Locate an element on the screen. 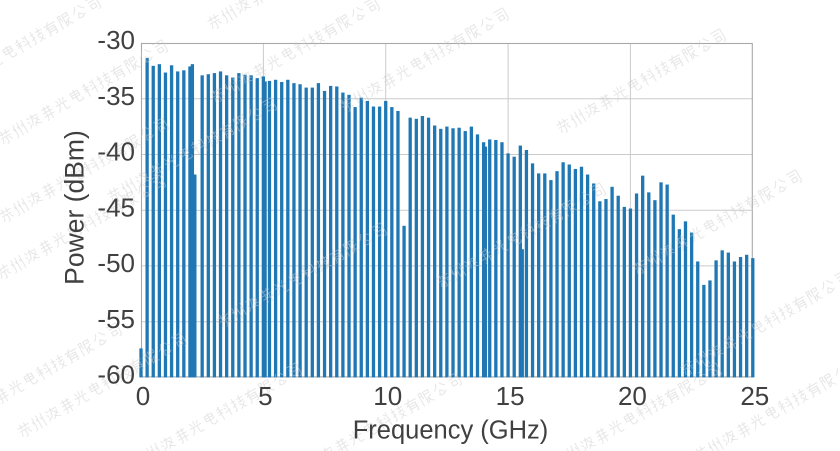 The width and height of the screenshot is (840, 451). svg-text: 25 is located at coordinates (754, 396).